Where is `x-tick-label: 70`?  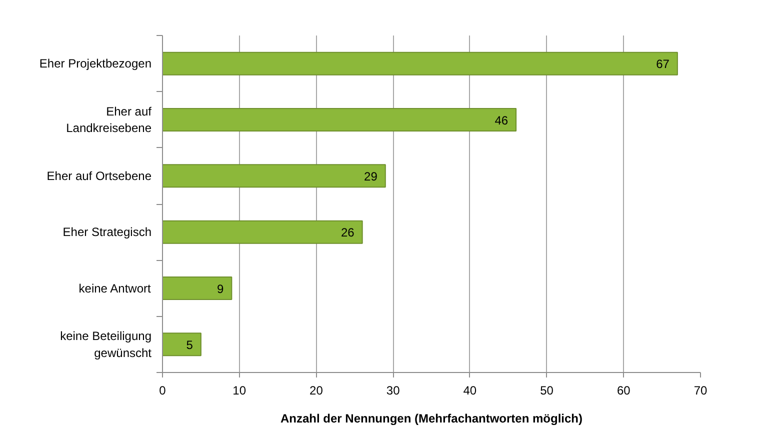 x-tick-label: 70 is located at coordinates (701, 391).